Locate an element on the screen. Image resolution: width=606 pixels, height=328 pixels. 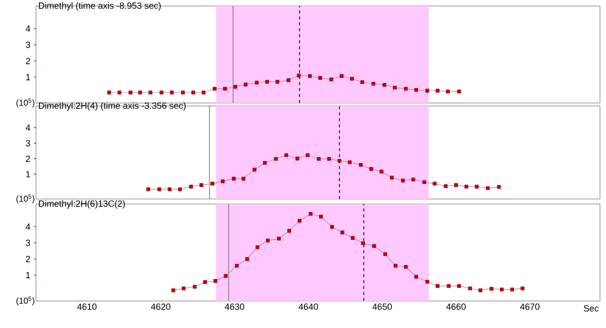
x-tick-label: 4660 is located at coordinates (456, 307).